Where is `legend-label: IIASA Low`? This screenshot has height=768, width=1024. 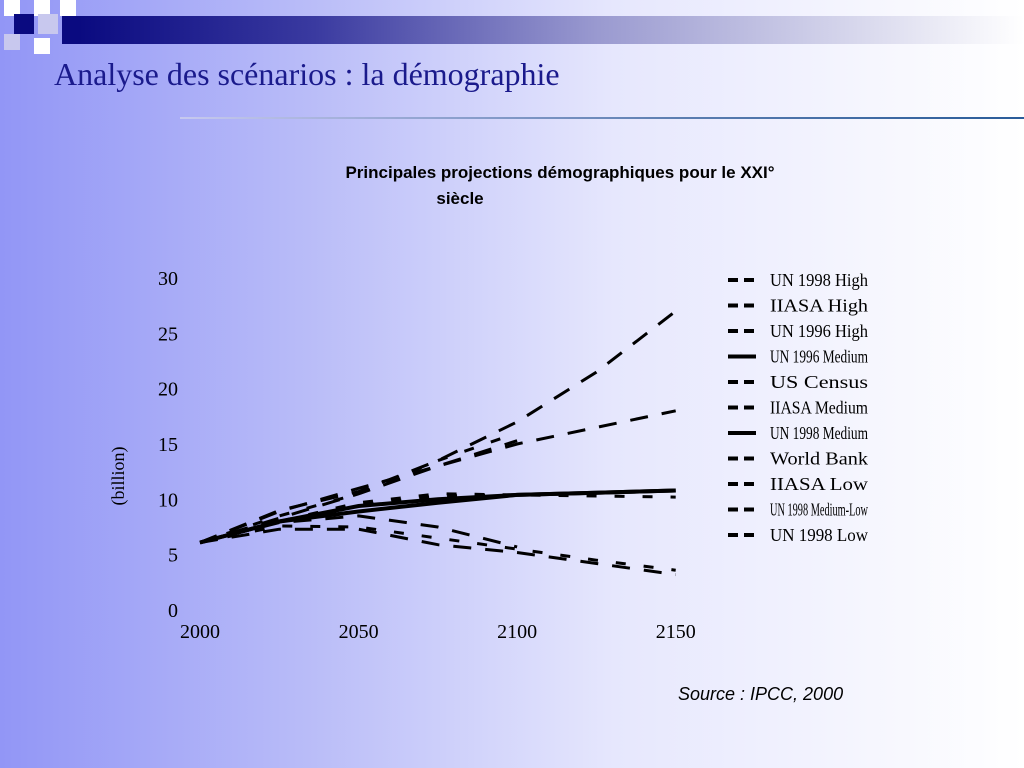
legend-label: IIASA Low is located at coordinates (819, 484).